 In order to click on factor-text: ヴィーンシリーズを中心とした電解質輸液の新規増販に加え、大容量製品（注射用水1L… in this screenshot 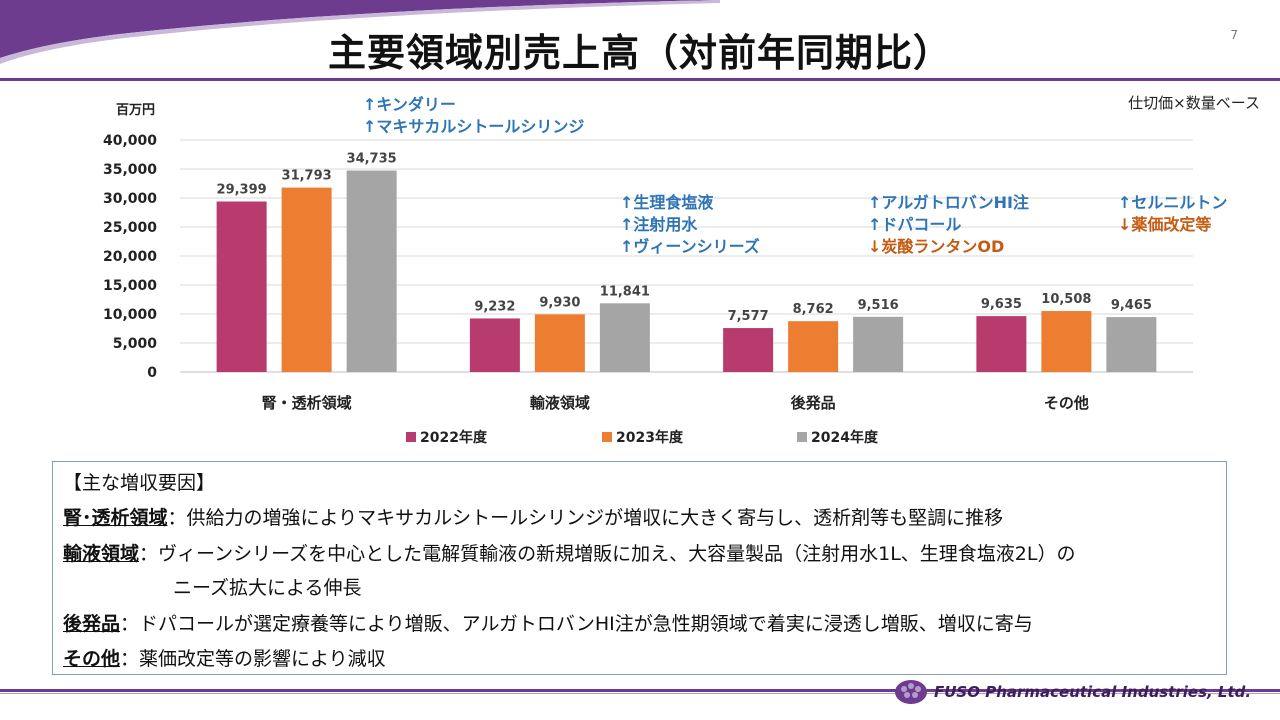, I will do `click(617, 554)`.